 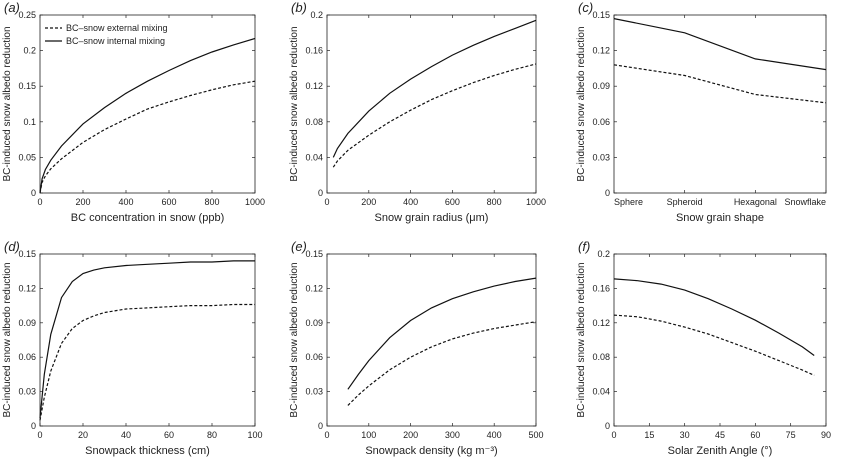 What do you see at coordinates (720, 218) in the screenshot?
I see `x-axis-label: Snow grain shape` at bounding box center [720, 218].